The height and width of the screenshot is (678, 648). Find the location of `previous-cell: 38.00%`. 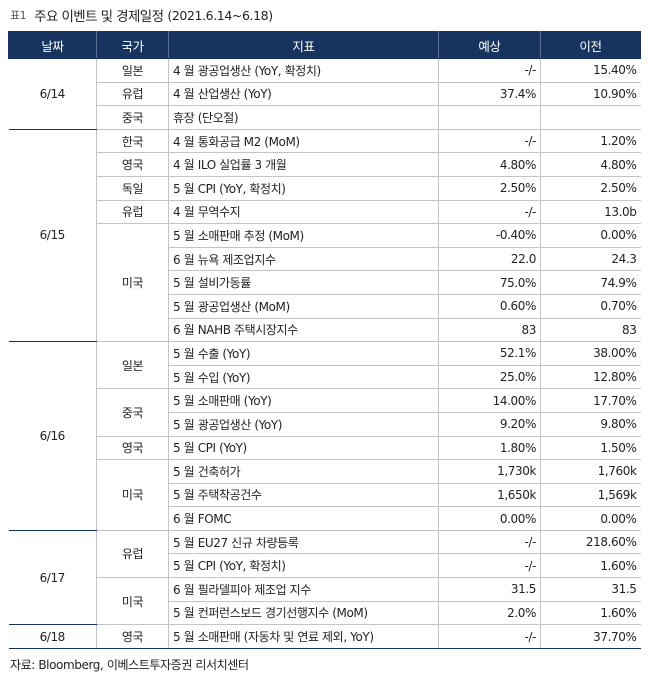

previous-cell: 38.00% is located at coordinates (590, 353).